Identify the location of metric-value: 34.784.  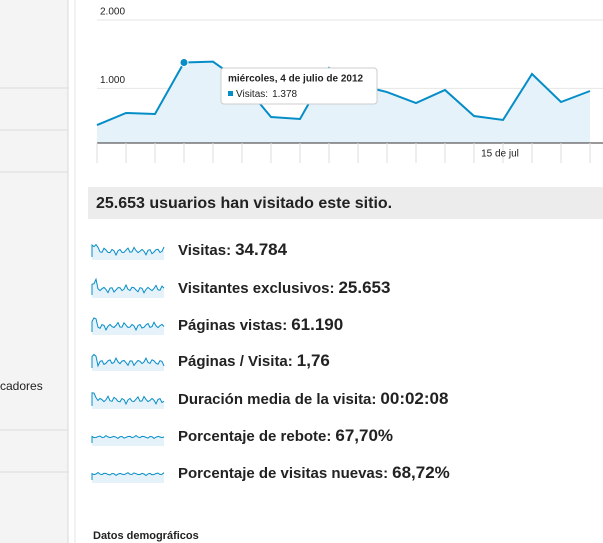
(261, 249).